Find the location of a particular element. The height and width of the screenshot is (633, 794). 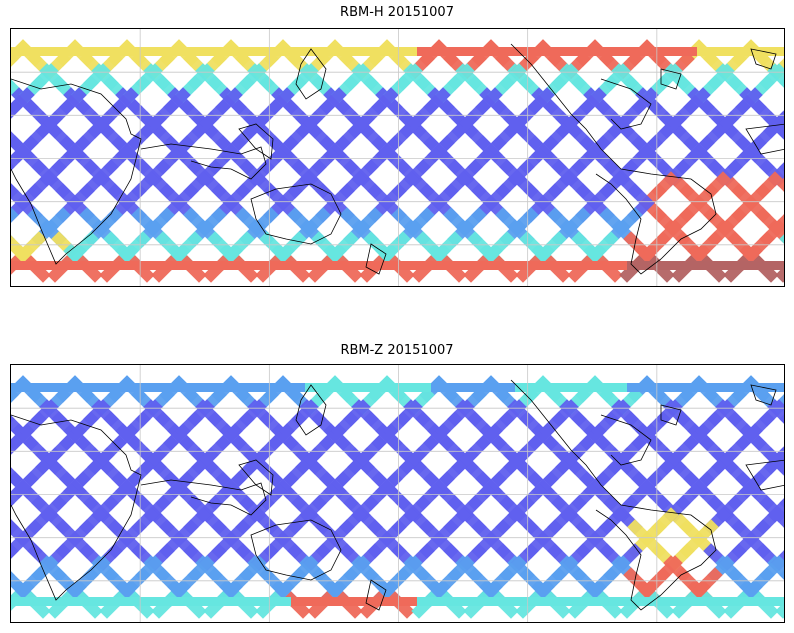

panel-title-rbm-z: RBM-Z 20151007 is located at coordinates (397, 350).